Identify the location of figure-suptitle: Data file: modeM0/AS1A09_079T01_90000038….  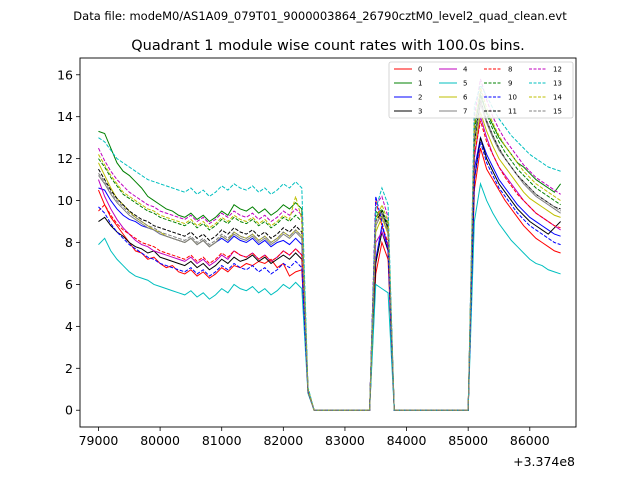
(320, 16).